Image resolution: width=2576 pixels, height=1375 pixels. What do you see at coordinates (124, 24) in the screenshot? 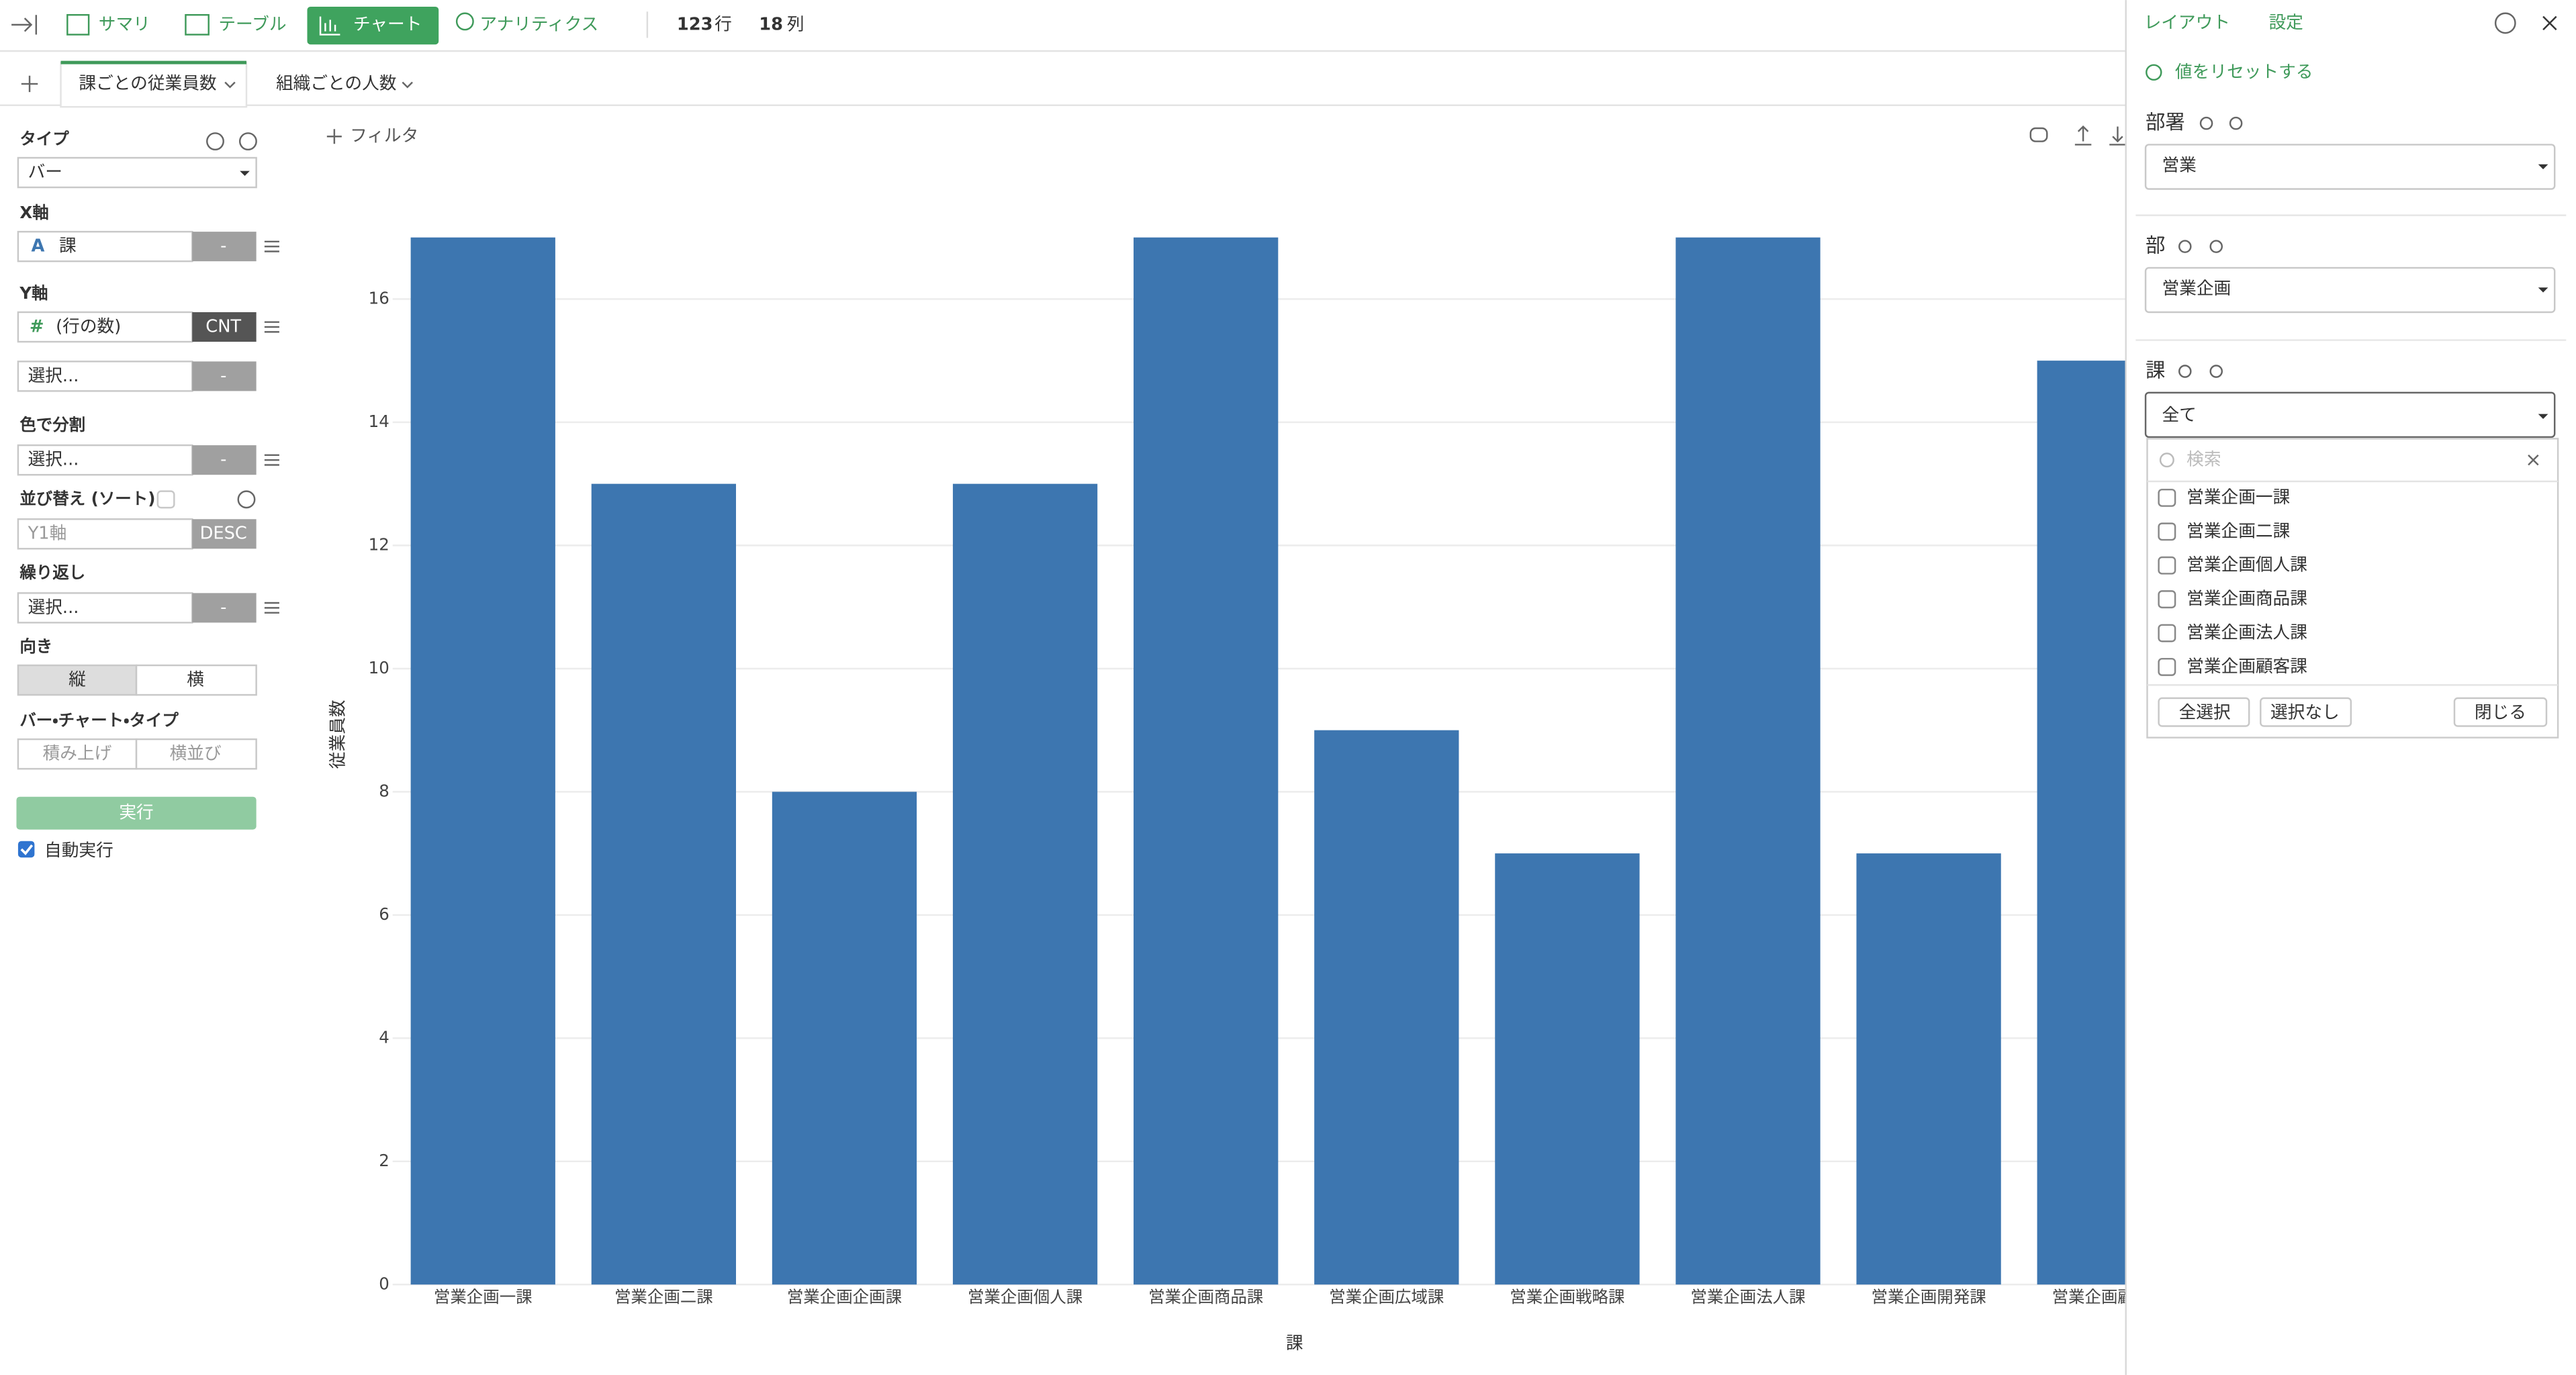
I see `tab-summary: サマリ` at bounding box center [124, 24].